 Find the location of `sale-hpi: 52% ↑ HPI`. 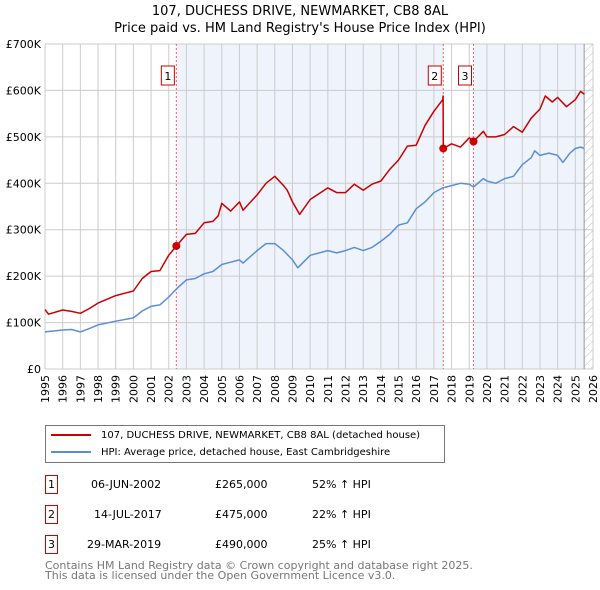

sale-hpi: 52% ↑ HPI is located at coordinates (341, 484).